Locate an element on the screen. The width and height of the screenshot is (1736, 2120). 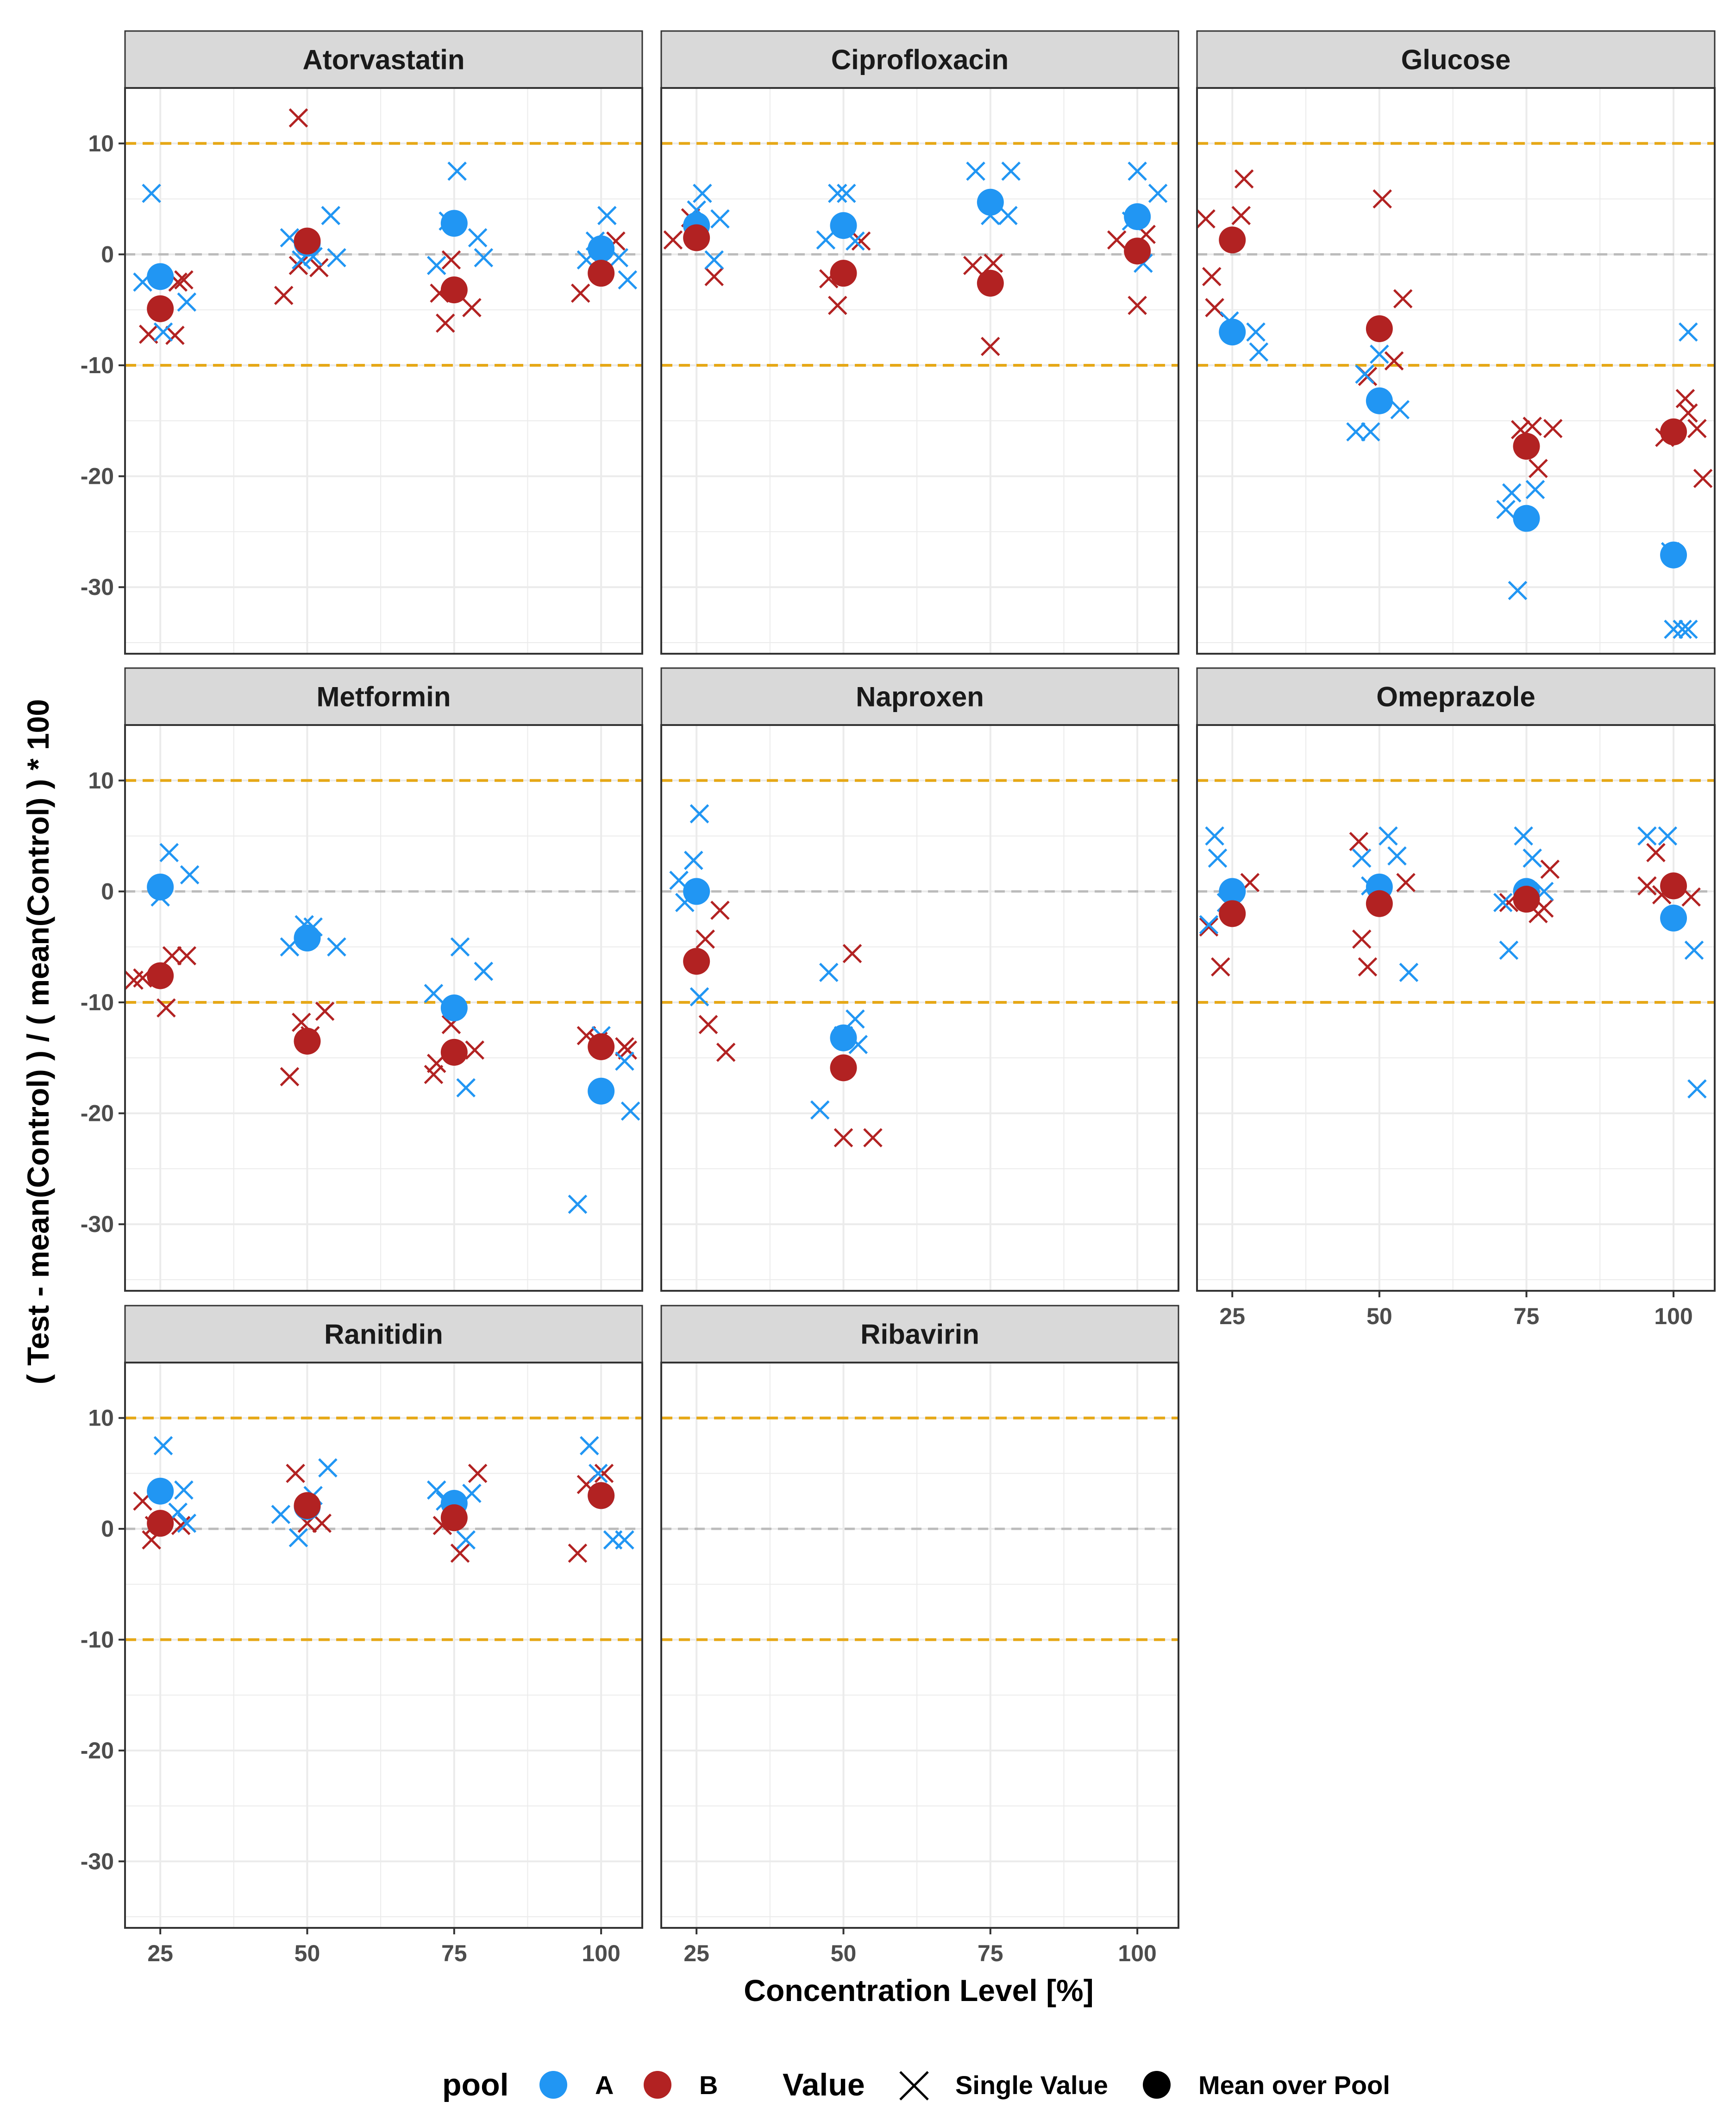
panel-omeprazole: Omeprazole is located at coordinates (1456, 979).